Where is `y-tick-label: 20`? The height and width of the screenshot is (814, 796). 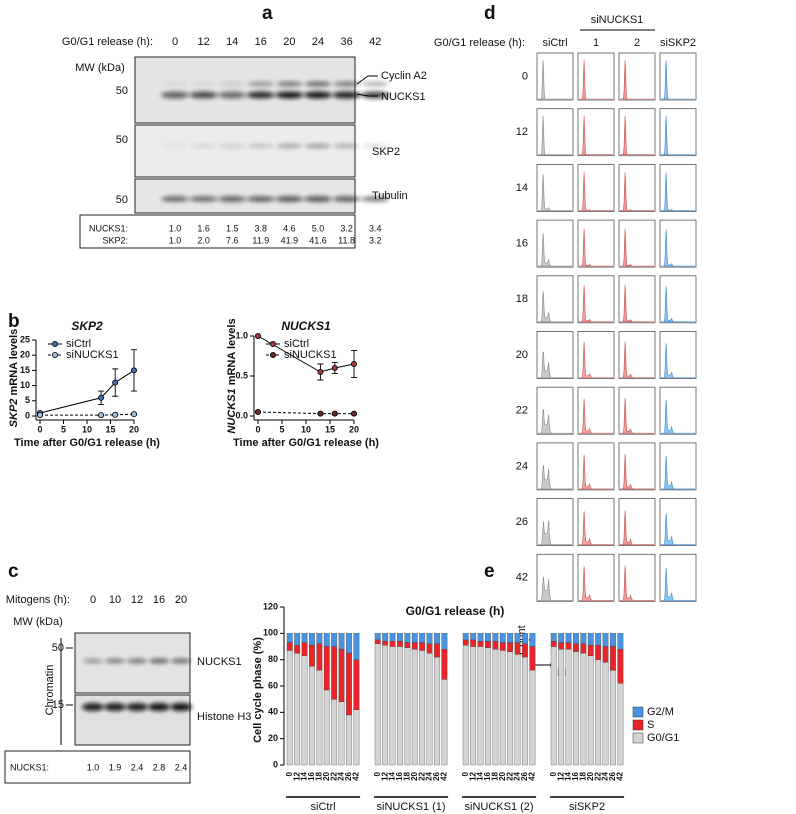 y-tick-label: 20 is located at coordinates (25, 355).